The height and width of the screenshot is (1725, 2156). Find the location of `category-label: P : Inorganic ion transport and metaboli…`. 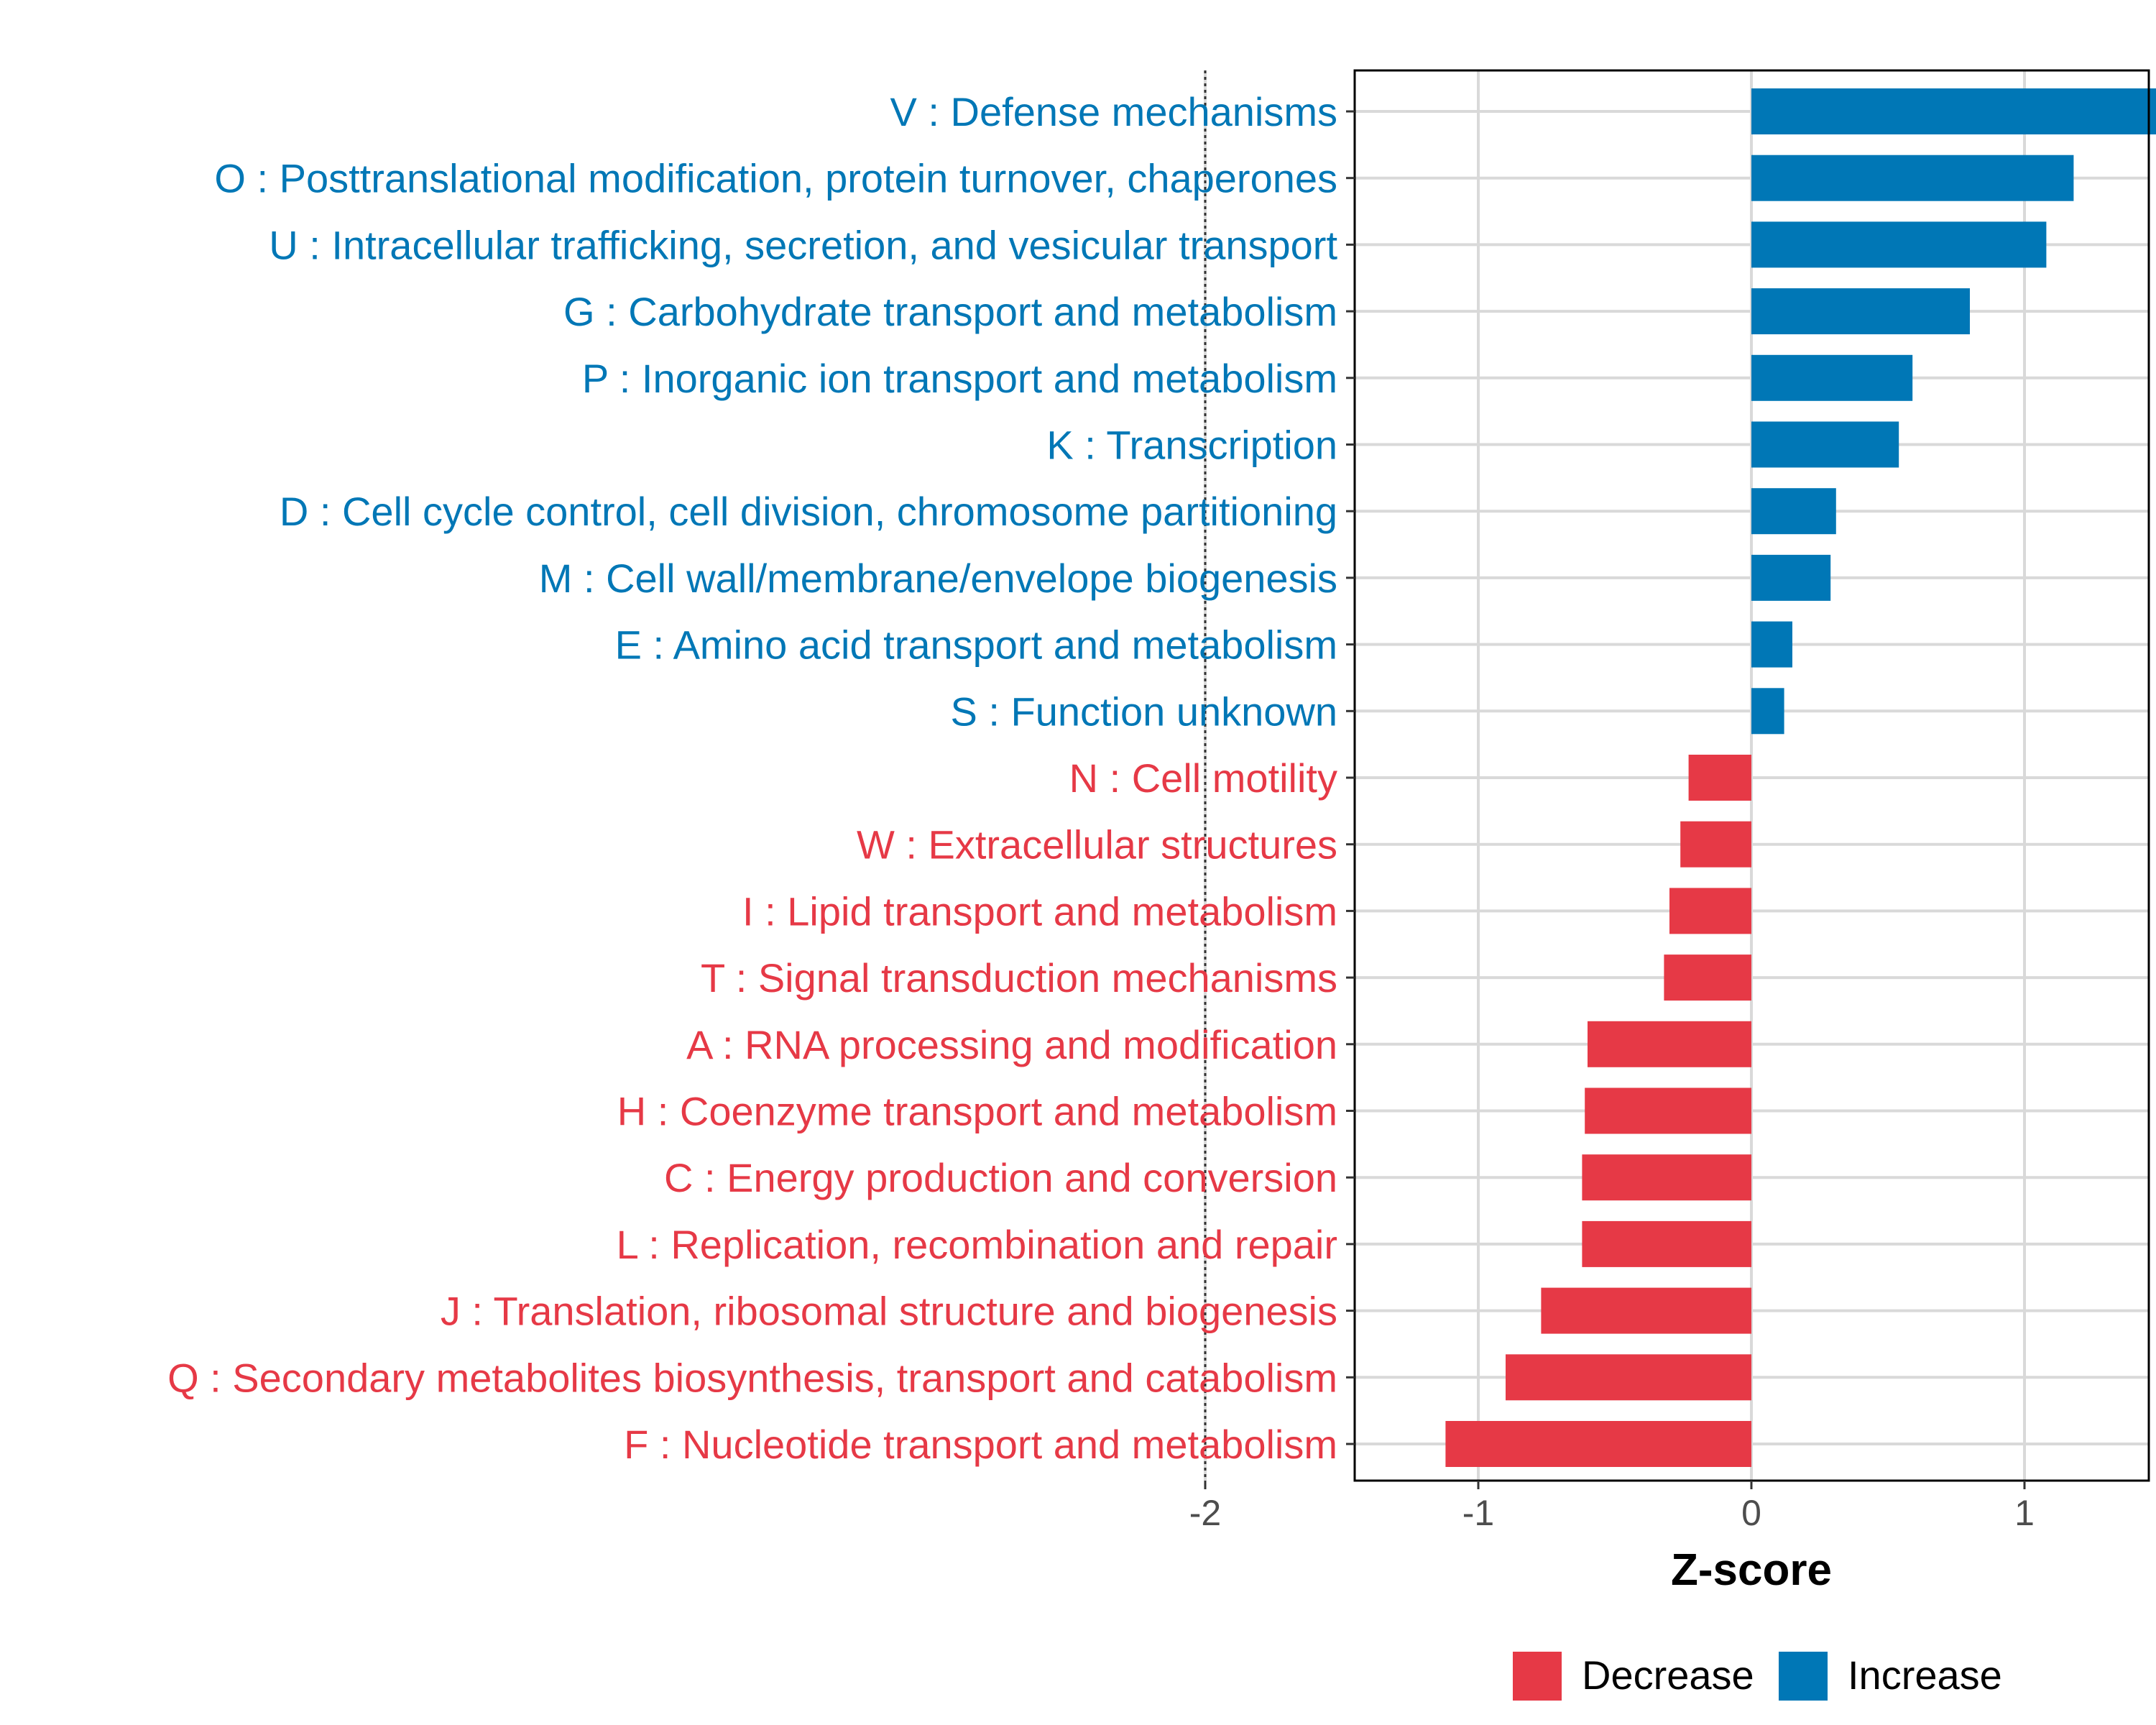

category-label: P : Inorganic ion transport and metaboli… is located at coordinates (960, 378).